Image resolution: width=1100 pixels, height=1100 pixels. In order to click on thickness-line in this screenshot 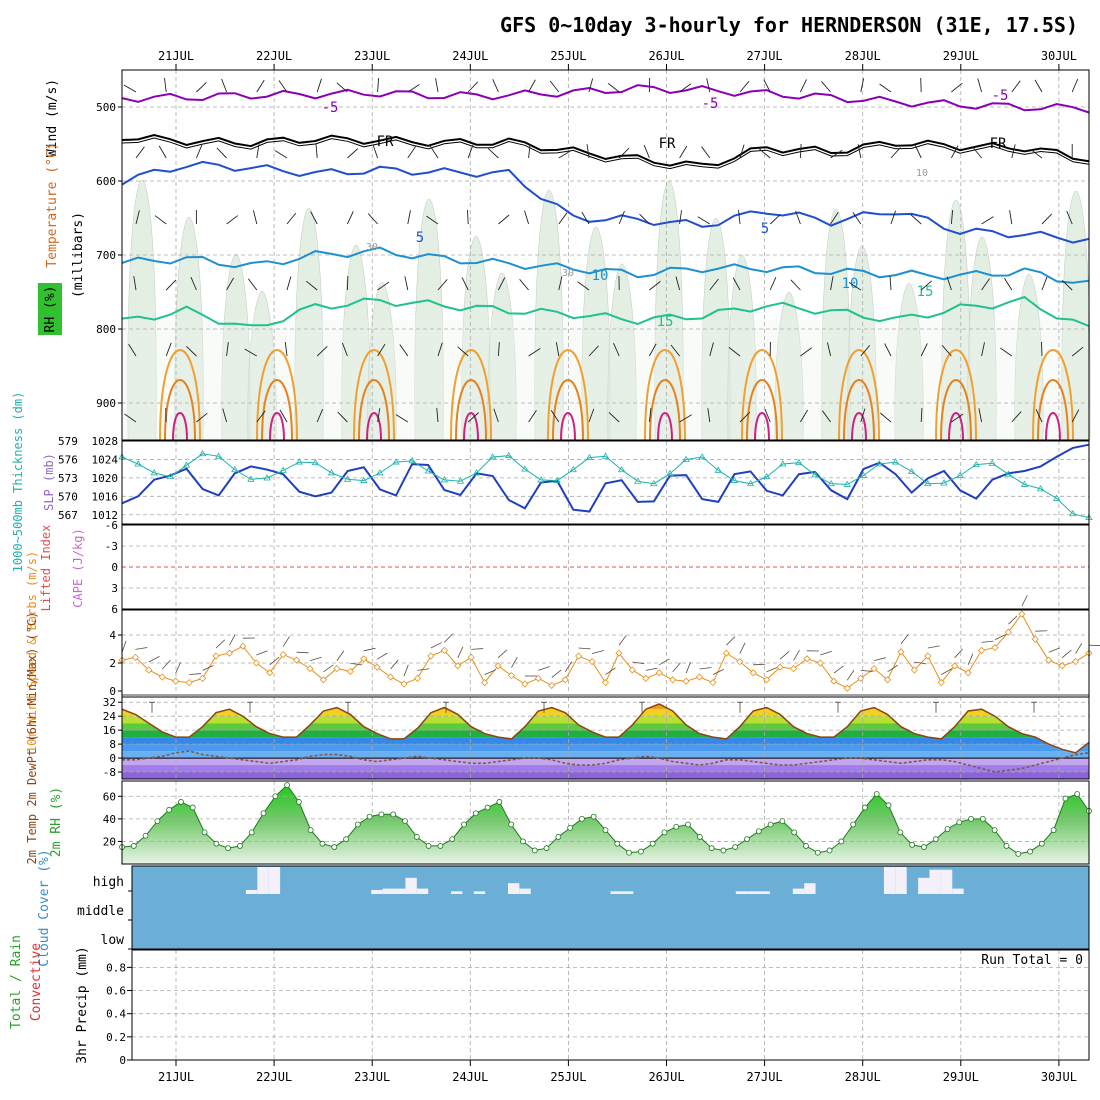, I will do `click(605, 486)`.